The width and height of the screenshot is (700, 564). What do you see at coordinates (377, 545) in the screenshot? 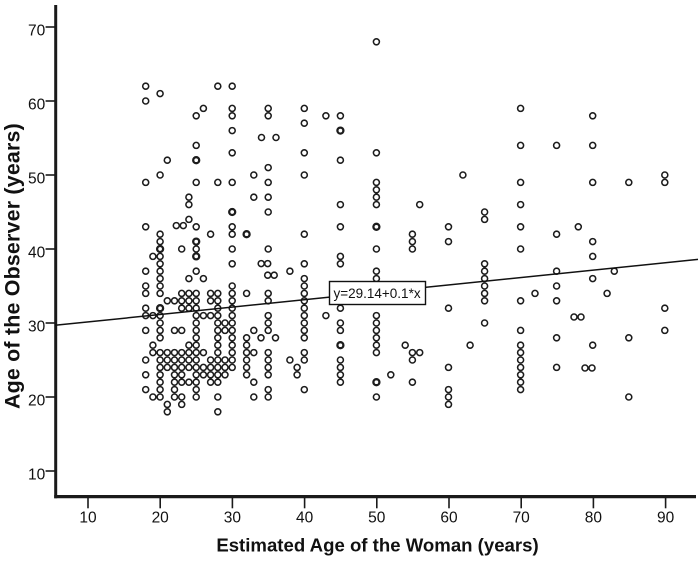
I see `svg-text:Estimated Age of the Woman (ye: Estimated Age of the Woman (years)` at bounding box center [377, 545].